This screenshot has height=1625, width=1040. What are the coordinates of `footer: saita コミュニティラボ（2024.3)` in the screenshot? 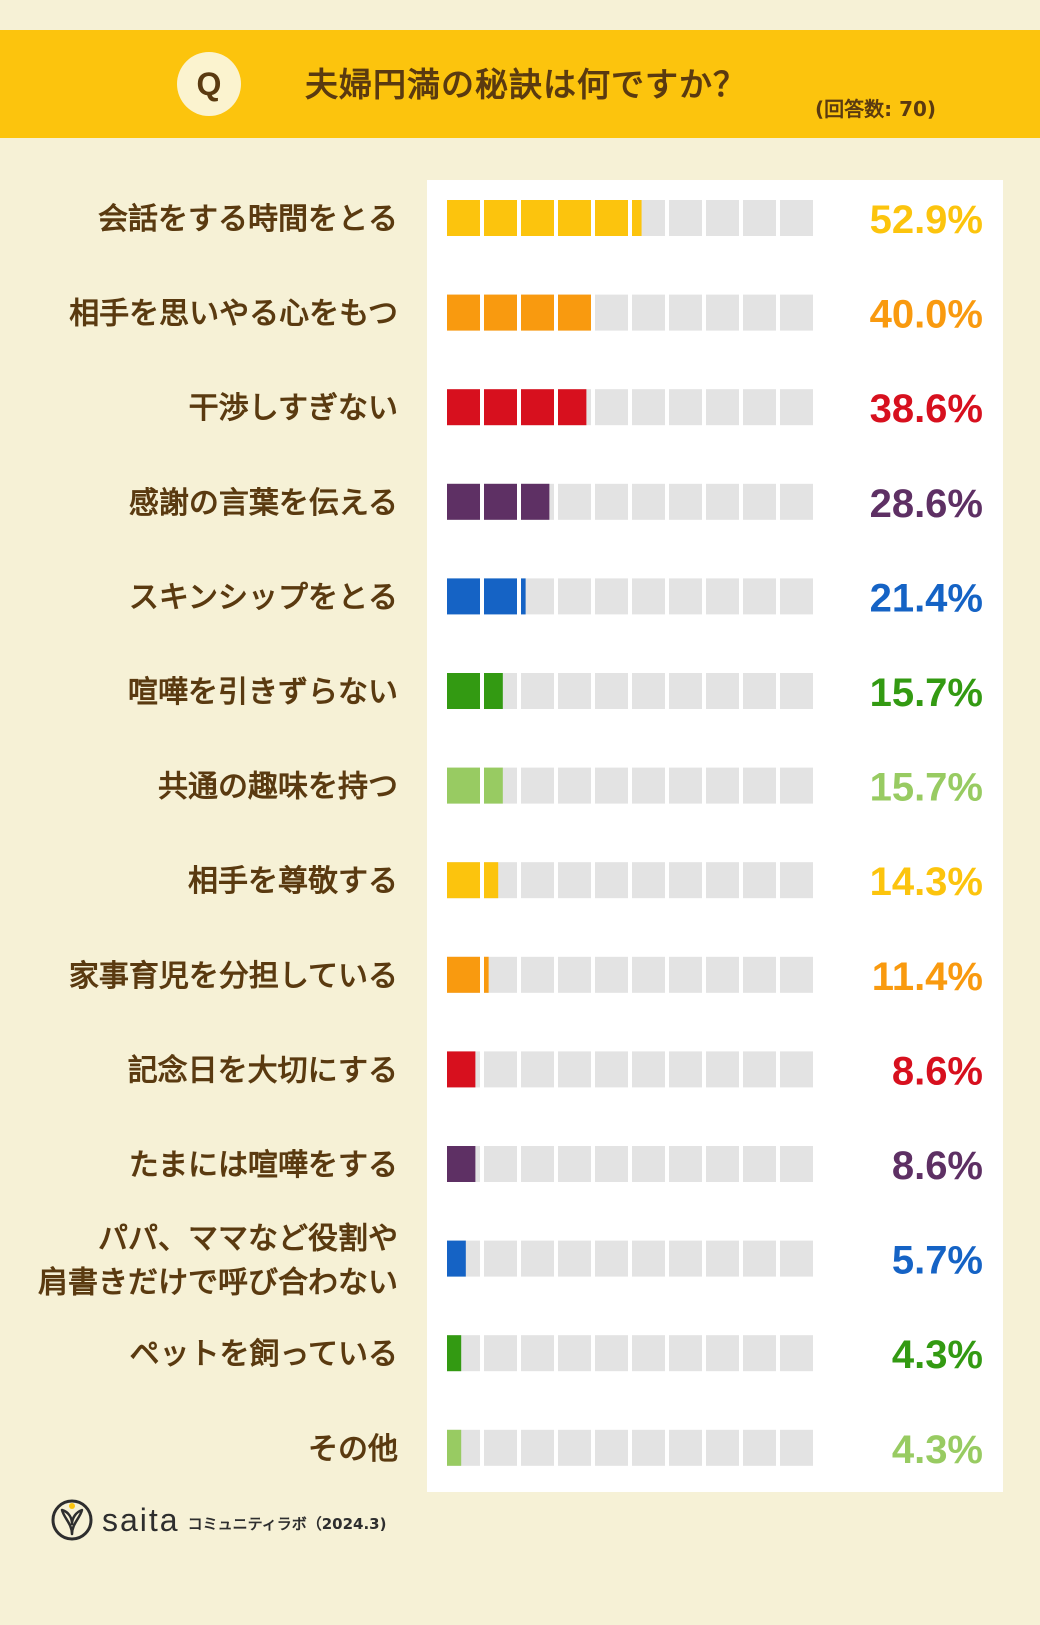 It's located at (218, 1520).